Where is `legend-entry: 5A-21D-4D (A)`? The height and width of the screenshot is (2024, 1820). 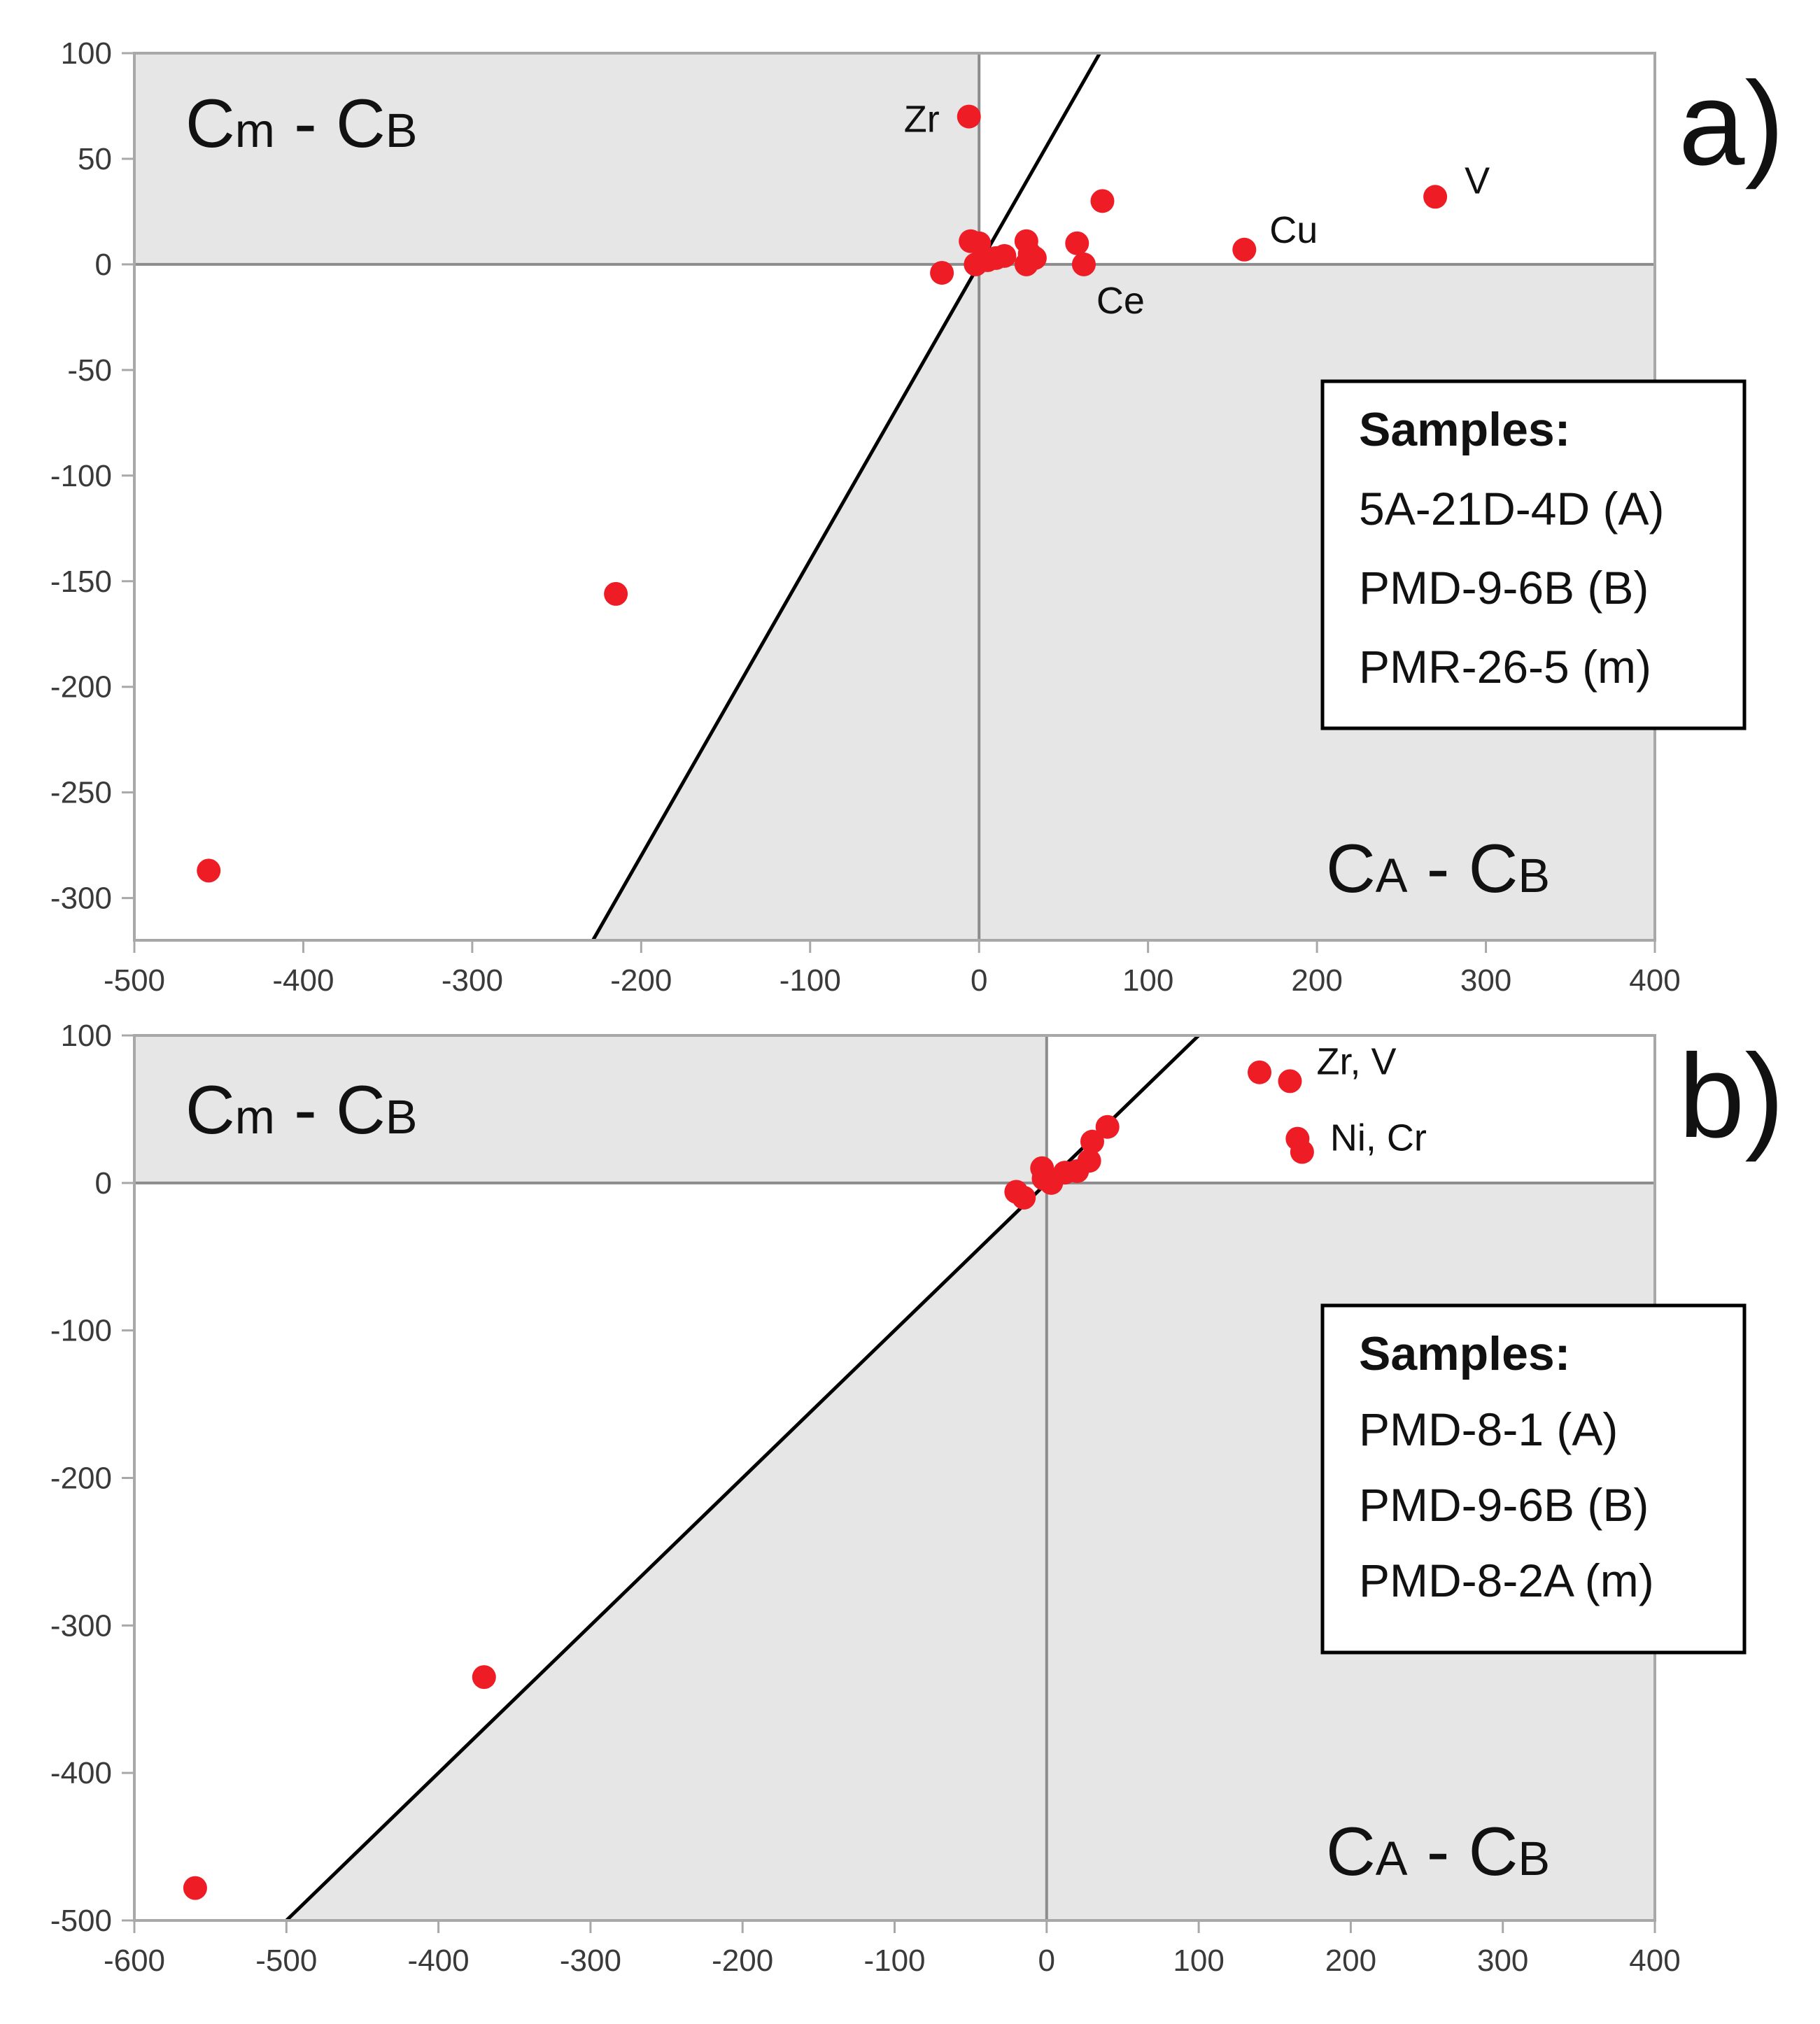 legend-entry: 5A-21D-4D (A) is located at coordinates (1511, 509).